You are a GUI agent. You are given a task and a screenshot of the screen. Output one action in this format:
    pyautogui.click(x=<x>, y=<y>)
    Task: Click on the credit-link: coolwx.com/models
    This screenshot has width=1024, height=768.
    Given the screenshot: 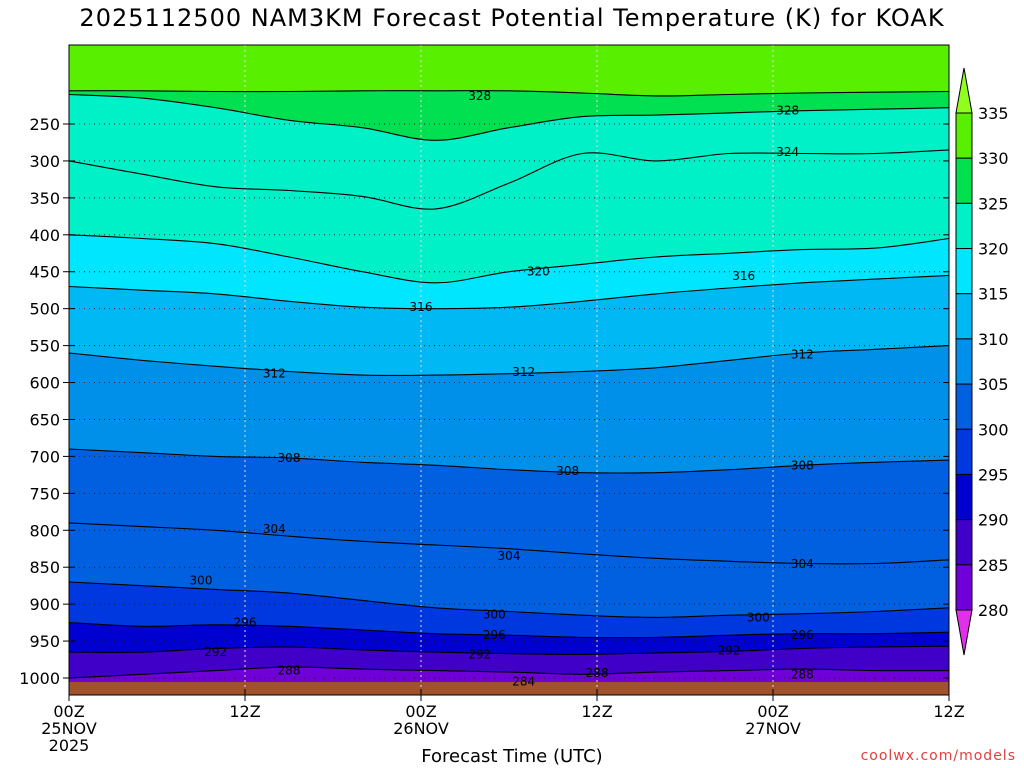 What is the action you would take?
    pyautogui.click(x=938, y=756)
    